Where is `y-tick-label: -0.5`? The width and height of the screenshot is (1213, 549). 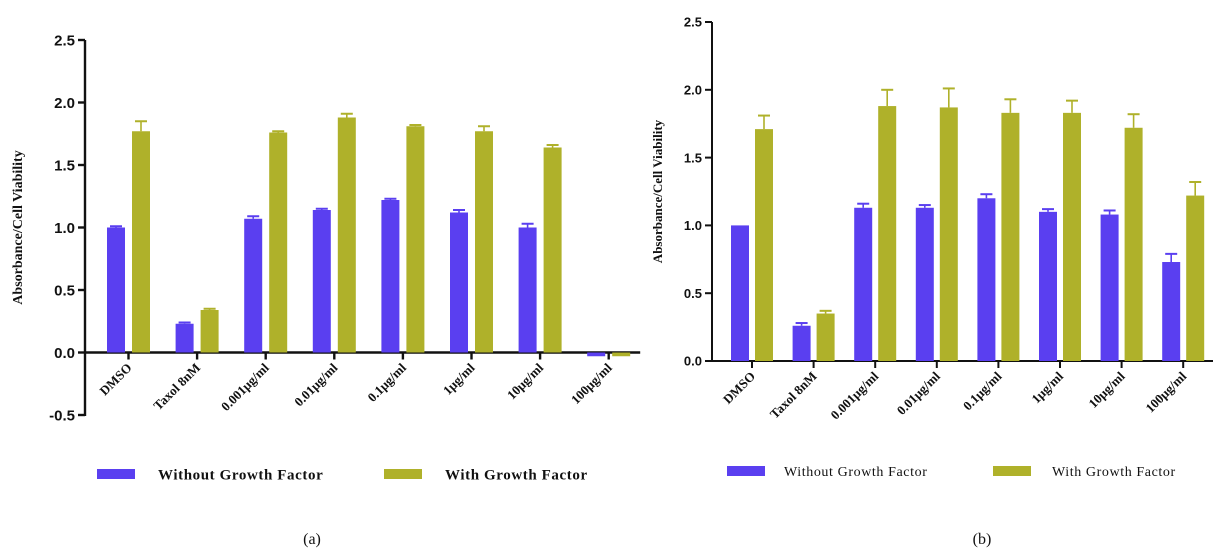
y-tick-label: -0.5 is located at coordinates (62, 415).